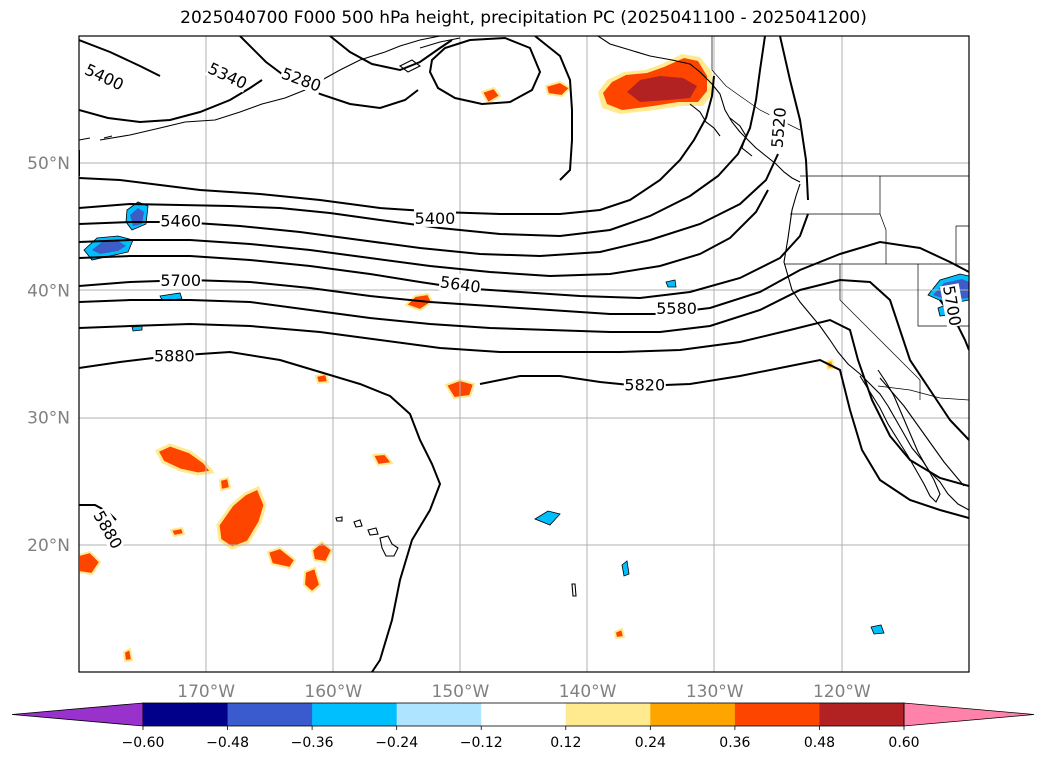  I want to click on coastline-gulf-california, so click(922, 432).